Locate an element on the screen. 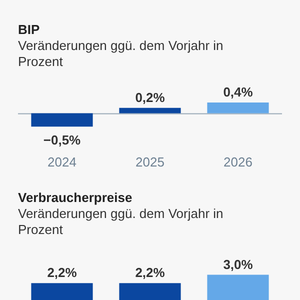 The image size is (300, 300). data-label: −0,5% is located at coordinates (62, 140).